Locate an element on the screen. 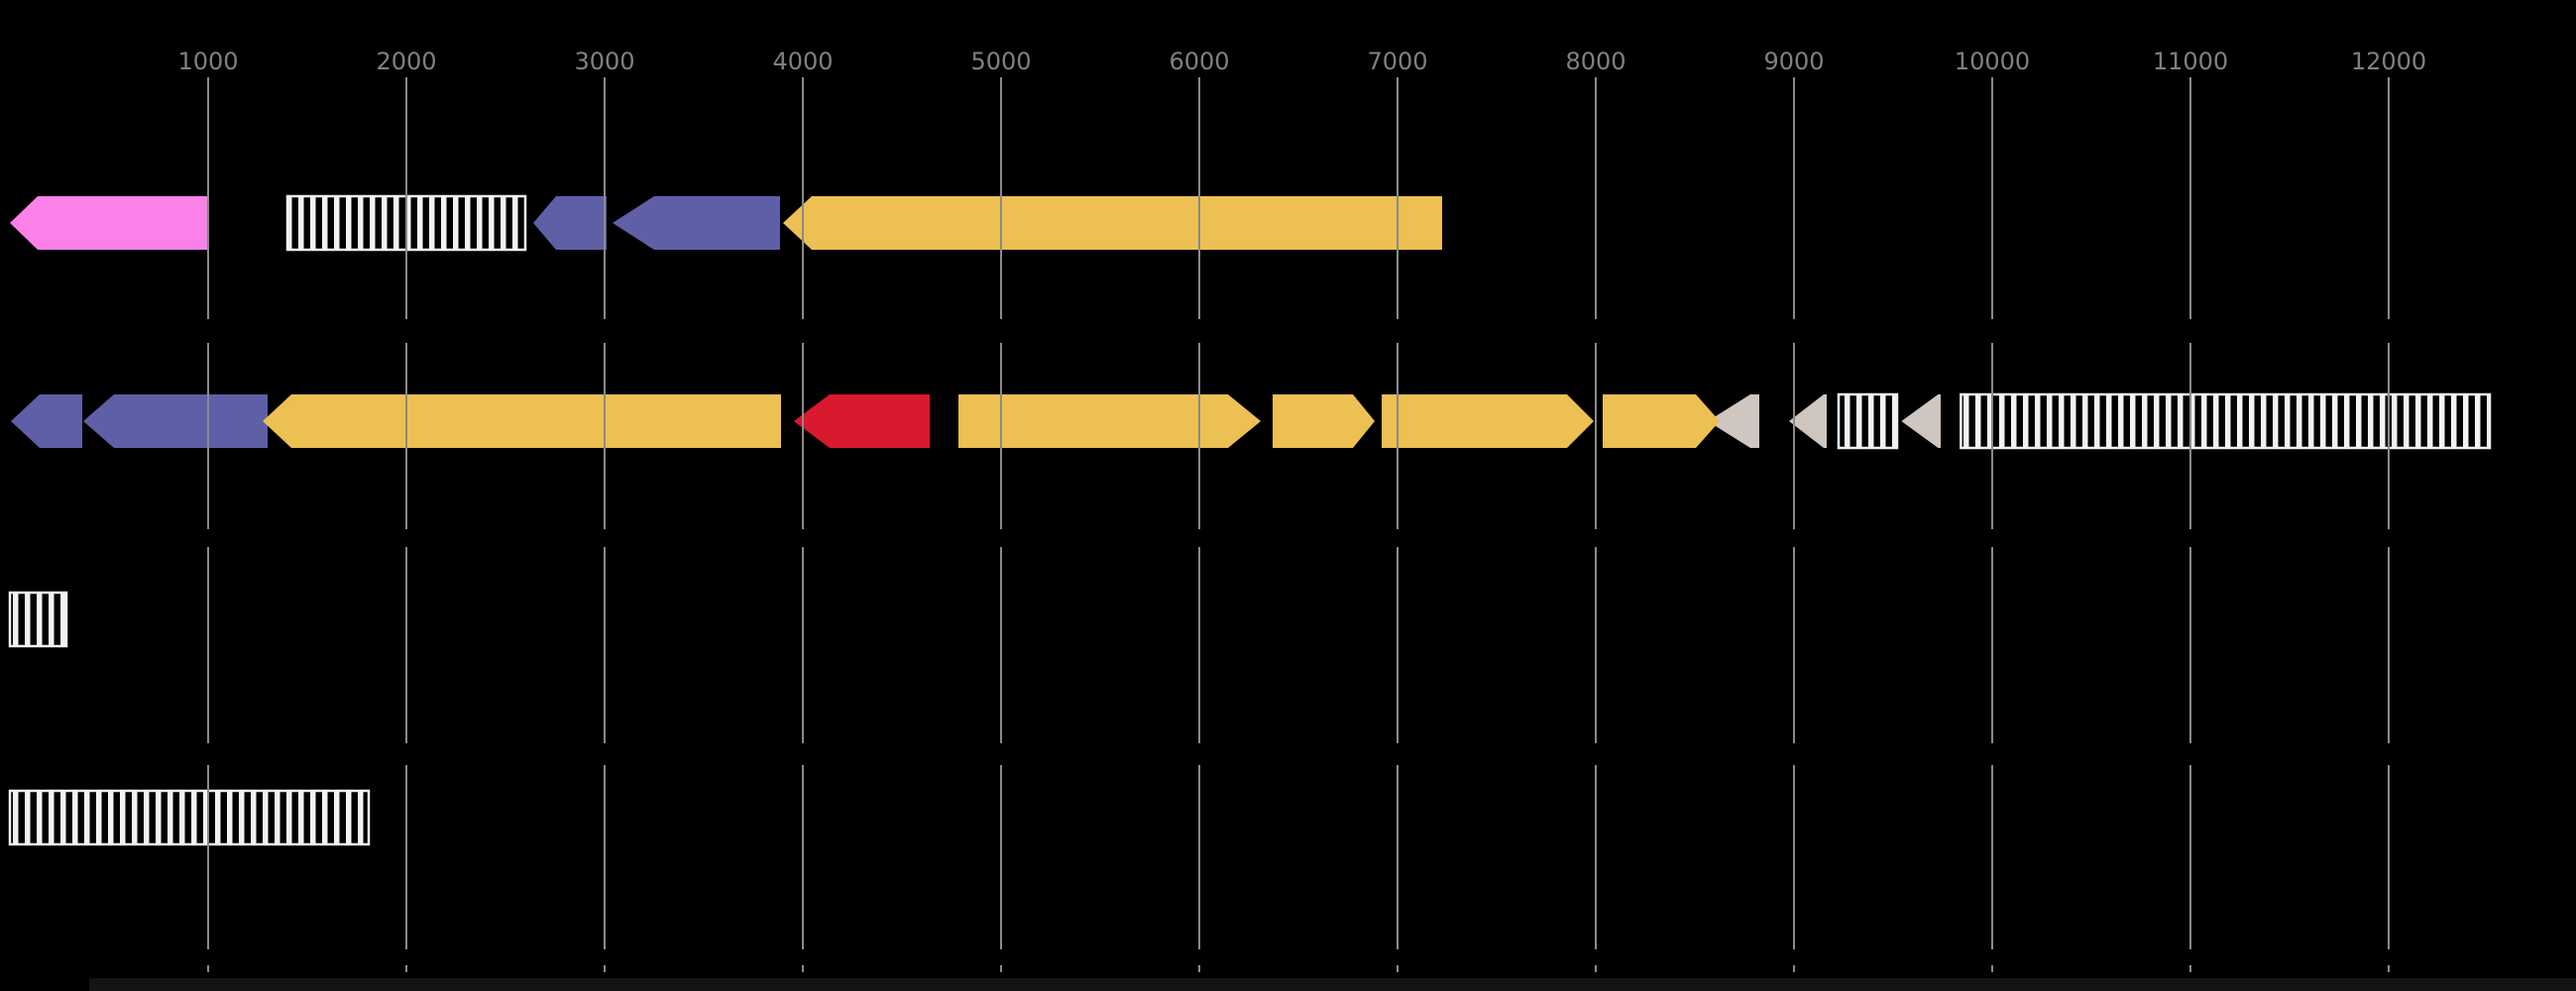  axis-tick-label: 1000 is located at coordinates (207, 61).